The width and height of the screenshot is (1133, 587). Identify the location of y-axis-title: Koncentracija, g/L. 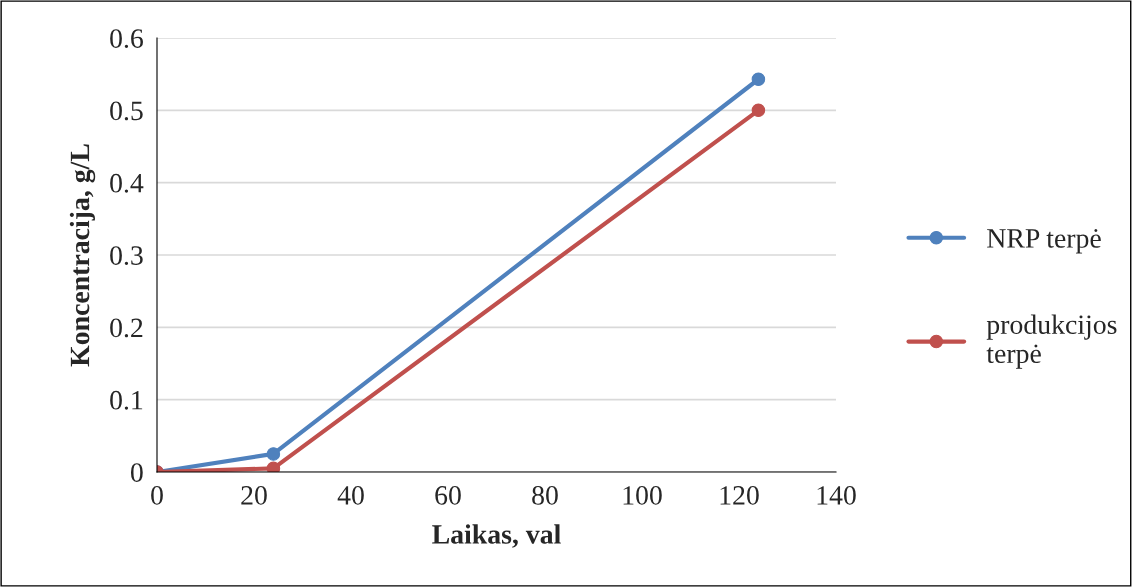
(82, 255).